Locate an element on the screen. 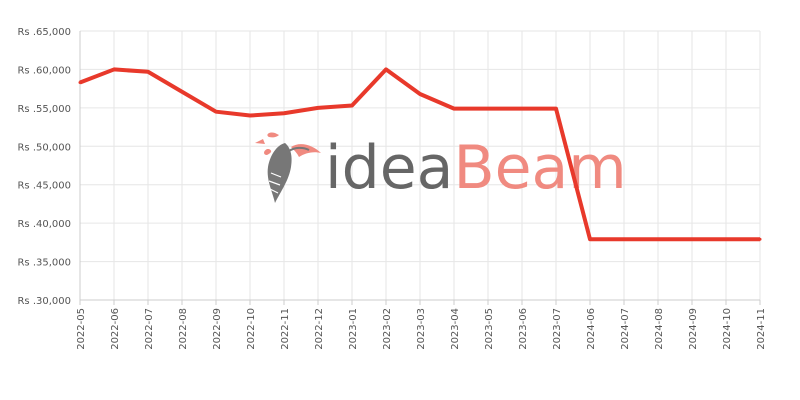 This screenshot has height=400, width=800. x-tick-label: 2023-05 is located at coordinates (489, 329).